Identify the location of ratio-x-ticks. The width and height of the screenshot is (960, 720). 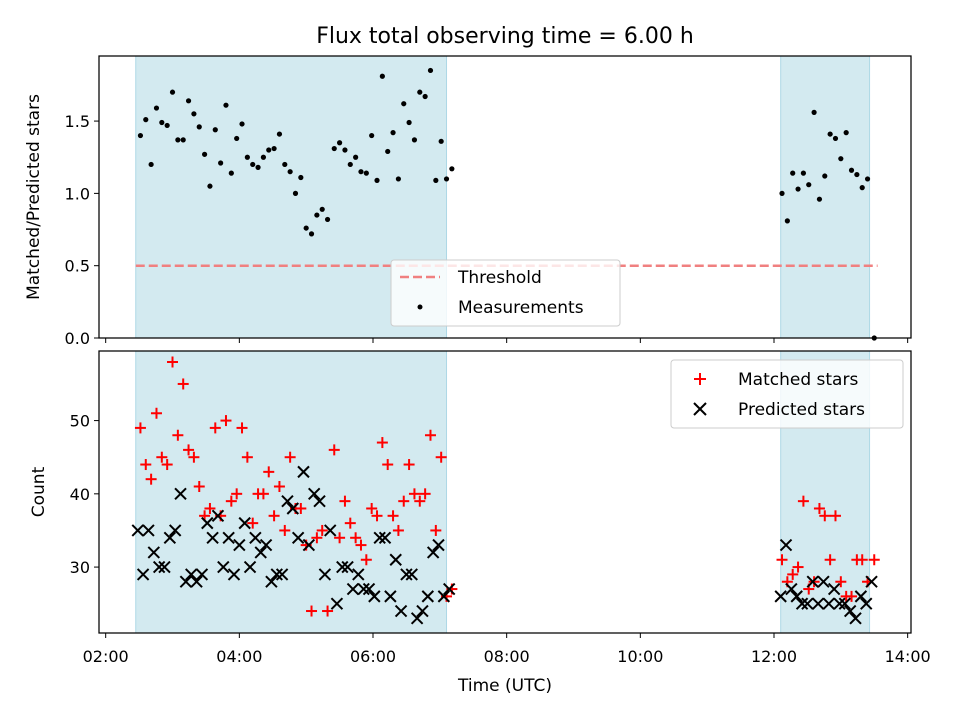
(507, 340).